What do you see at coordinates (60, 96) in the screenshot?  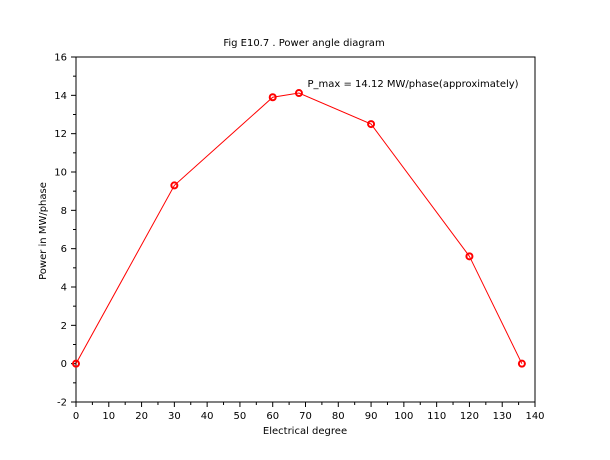 I see `y-tick-label: 14` at bounding box center [60, 96].